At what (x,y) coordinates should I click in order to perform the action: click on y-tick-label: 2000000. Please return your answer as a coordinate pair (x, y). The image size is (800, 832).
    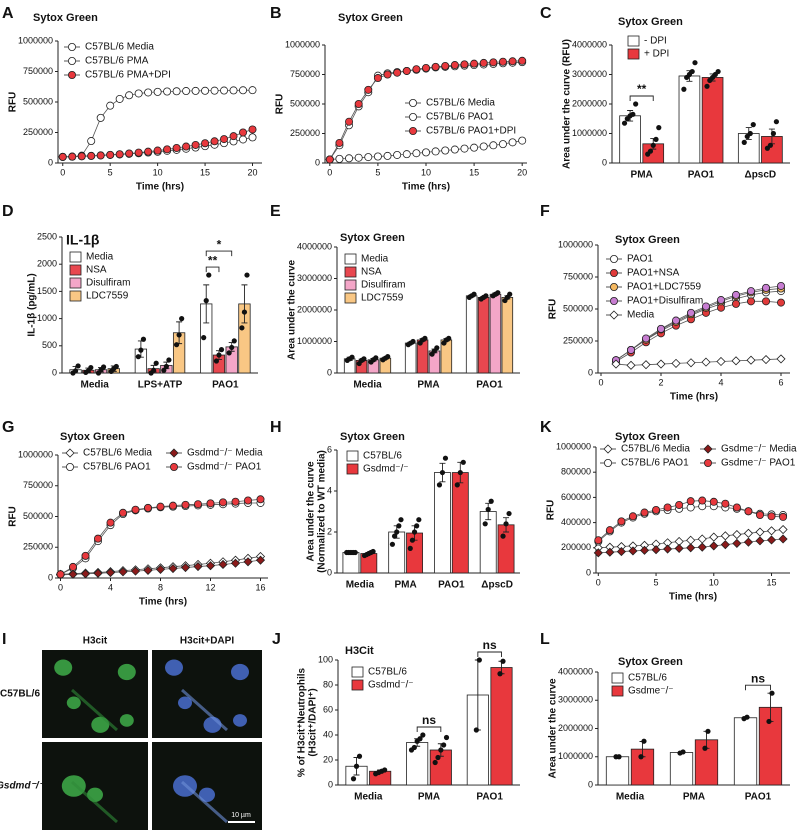
    Looking at the image, I should click on (575, 728).